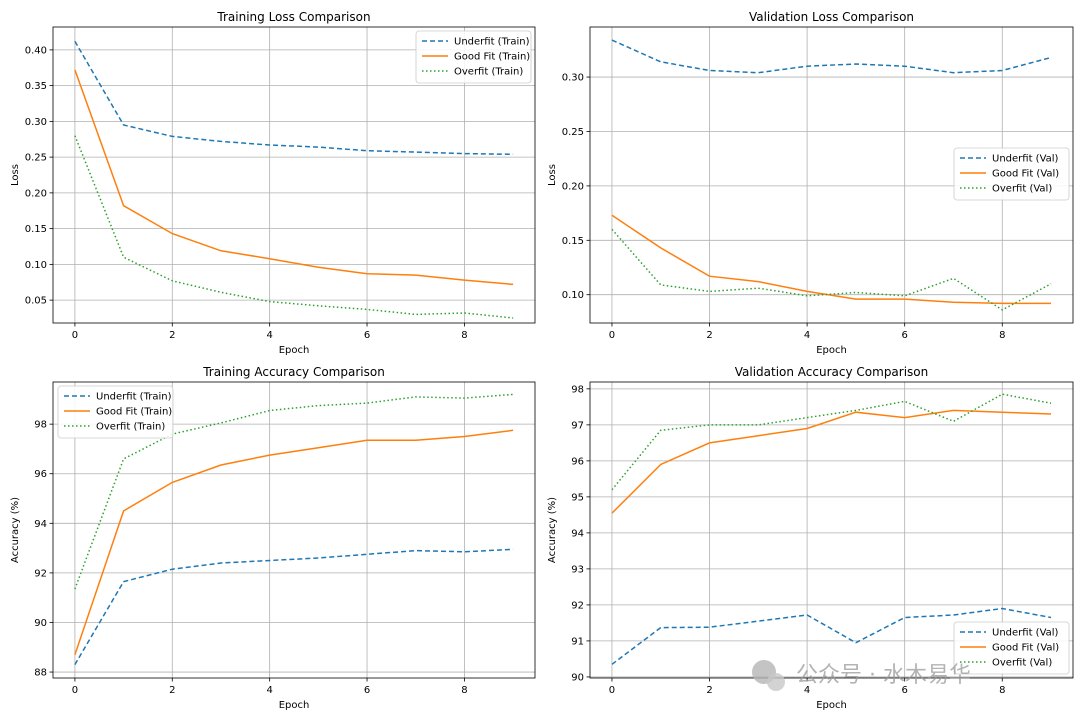 The image size is (1080, 720). Describe the element at coordinates (293, 372) in the screenshot. I see `chart-title: Training Accuracy Comparison` at that location.